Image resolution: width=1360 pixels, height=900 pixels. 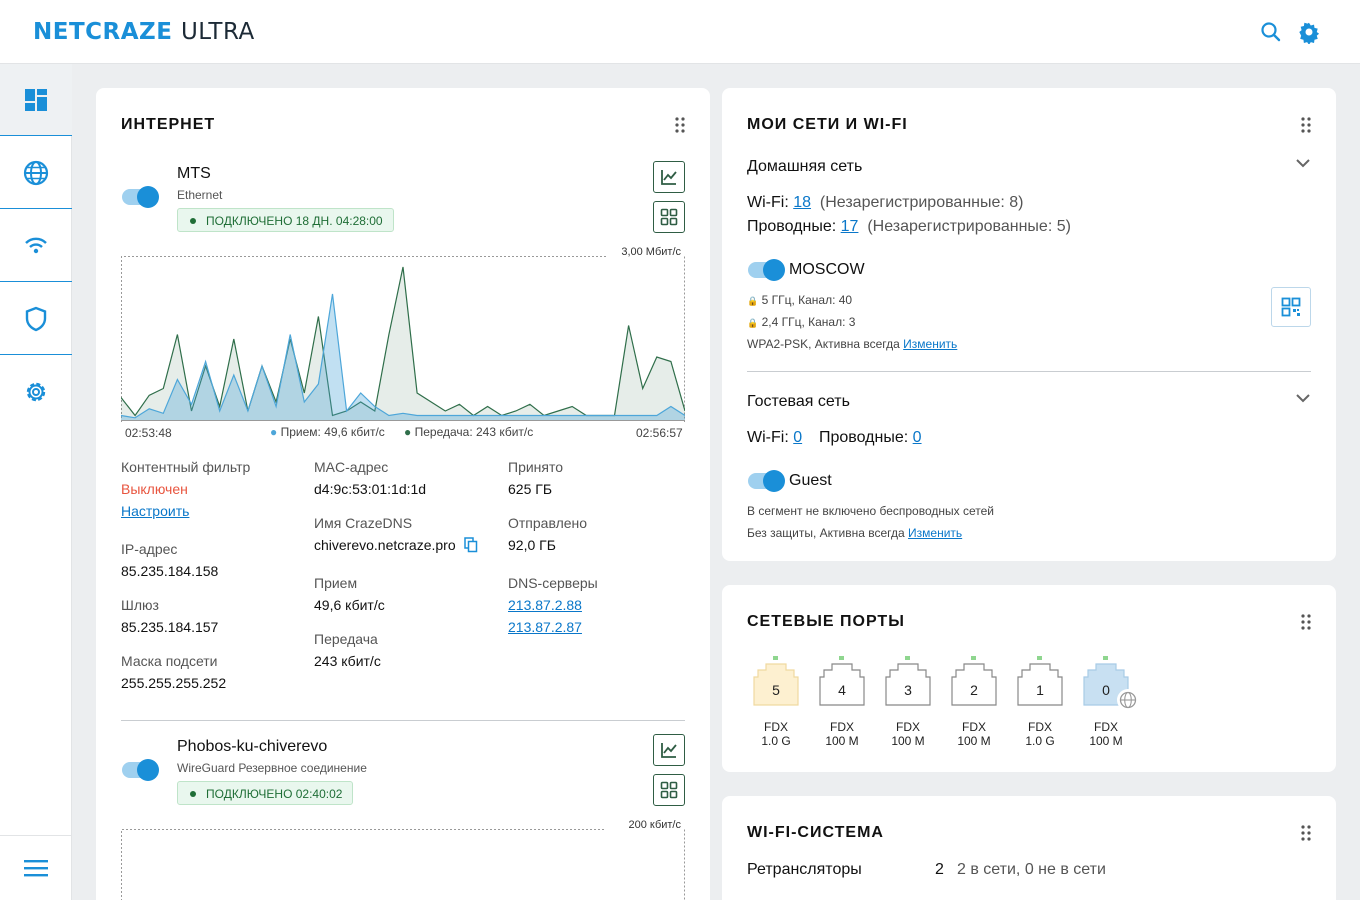 What do you see at coordinates (363, 523) in the screenshot?
I see `crazedns-label: Имя CrazeDNS` at bounding box center [363, 523].